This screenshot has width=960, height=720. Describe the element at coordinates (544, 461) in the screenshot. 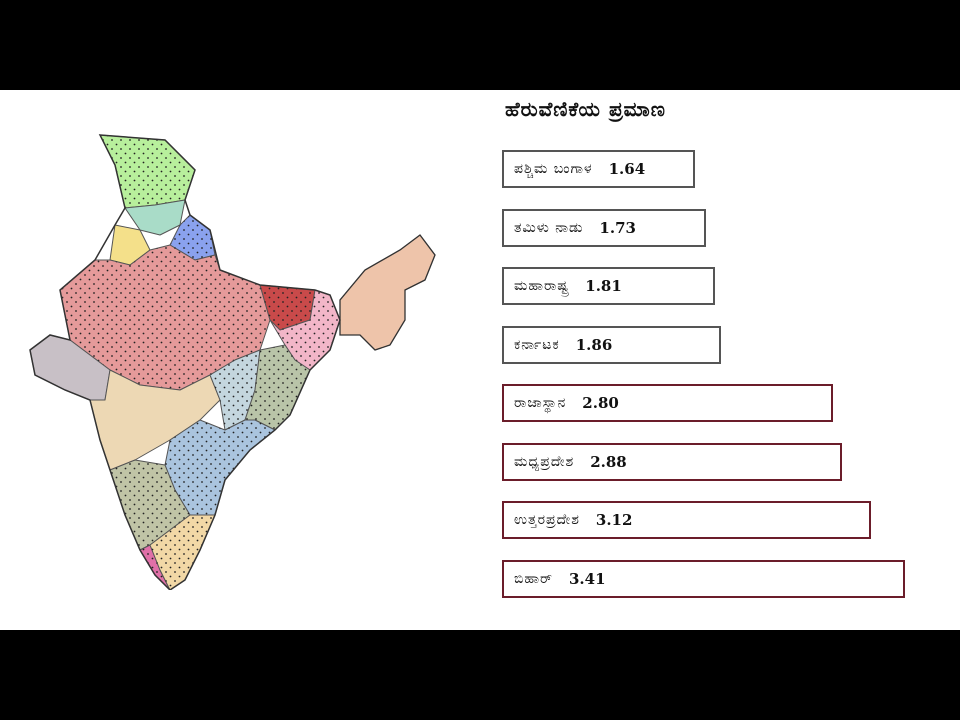

I see `bar-label: ಮಧ್ಯಪ್ರದೇಶ` at that location.